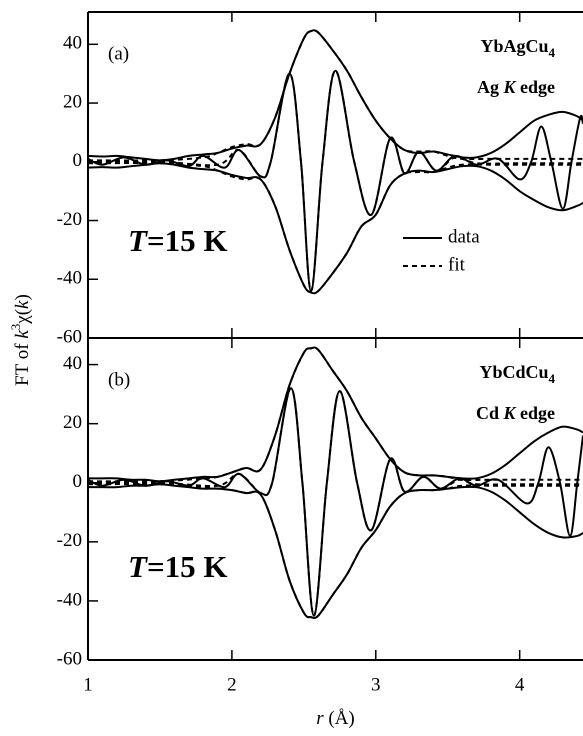 This screenshot has height=736, width=583. What do you see at coordinates (320, 718) in the screenshot?
I see `text-part: r` at bounding box center [320, 718].